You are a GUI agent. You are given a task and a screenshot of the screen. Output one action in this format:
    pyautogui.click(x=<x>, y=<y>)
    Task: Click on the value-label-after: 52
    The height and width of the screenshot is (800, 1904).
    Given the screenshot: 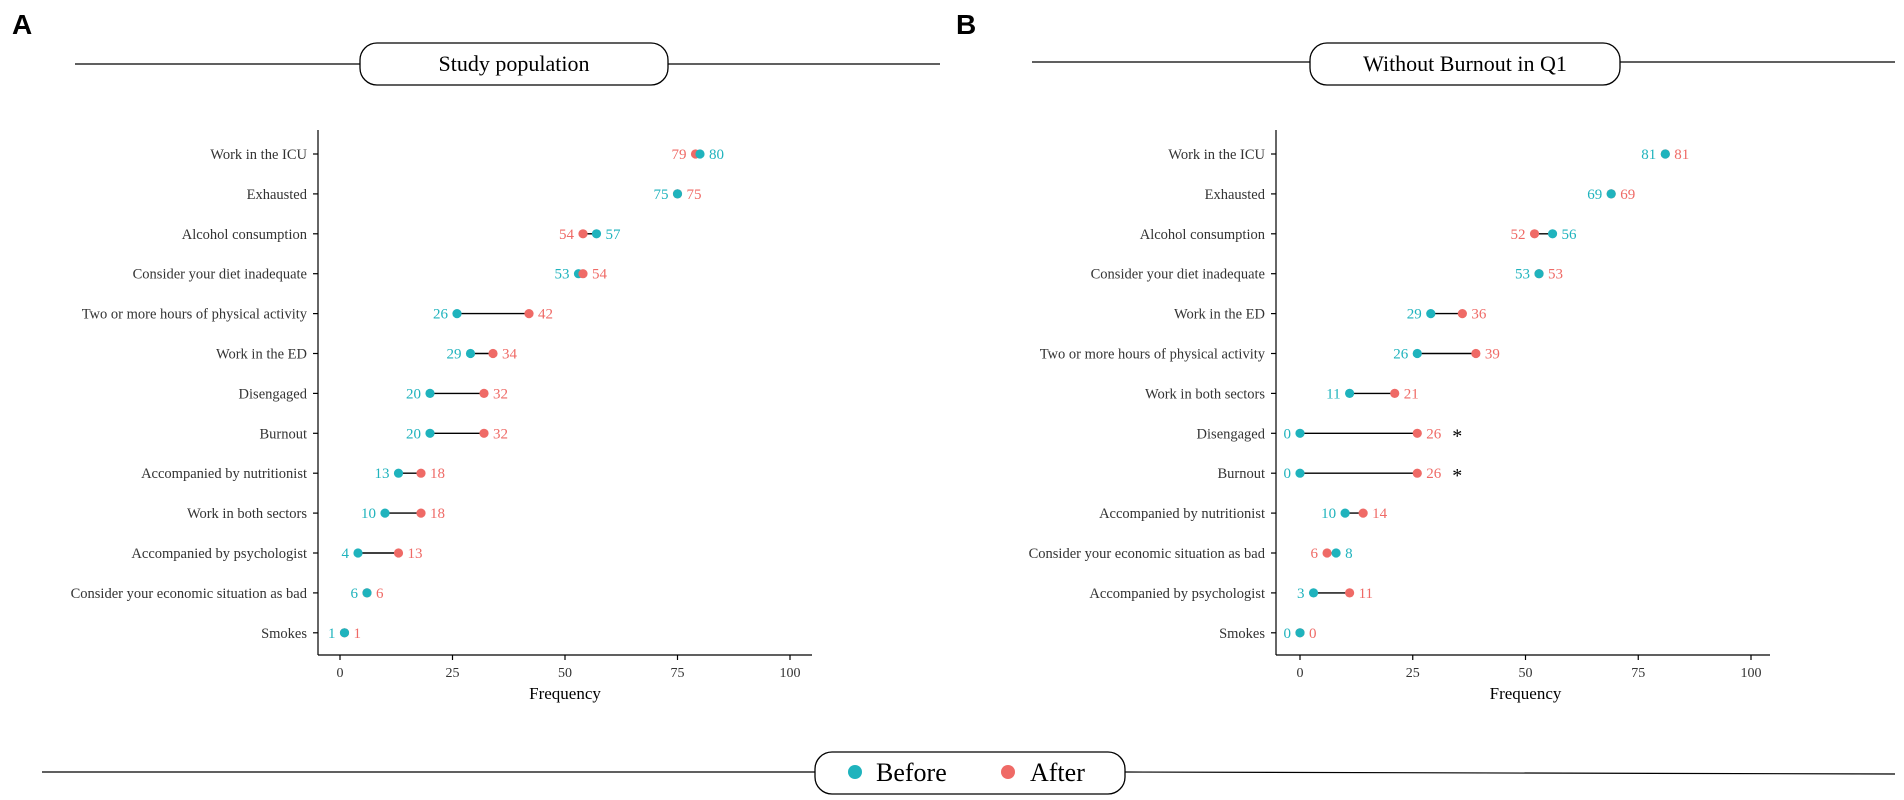 What is the action you would take?
    pyautogui.click(x=1518, y=235)
    